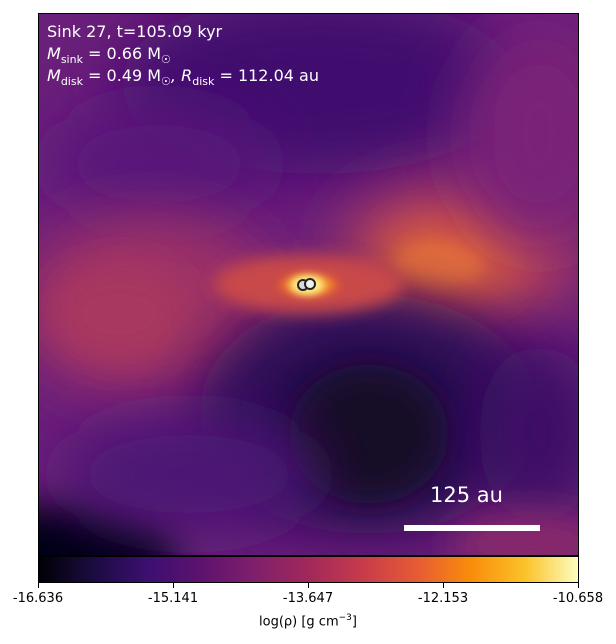  What do you see at coordinates (443, 598) in the screenshot?
I see `colorbar-tick-label-3: -12.153` at bounding box center [443, 598].